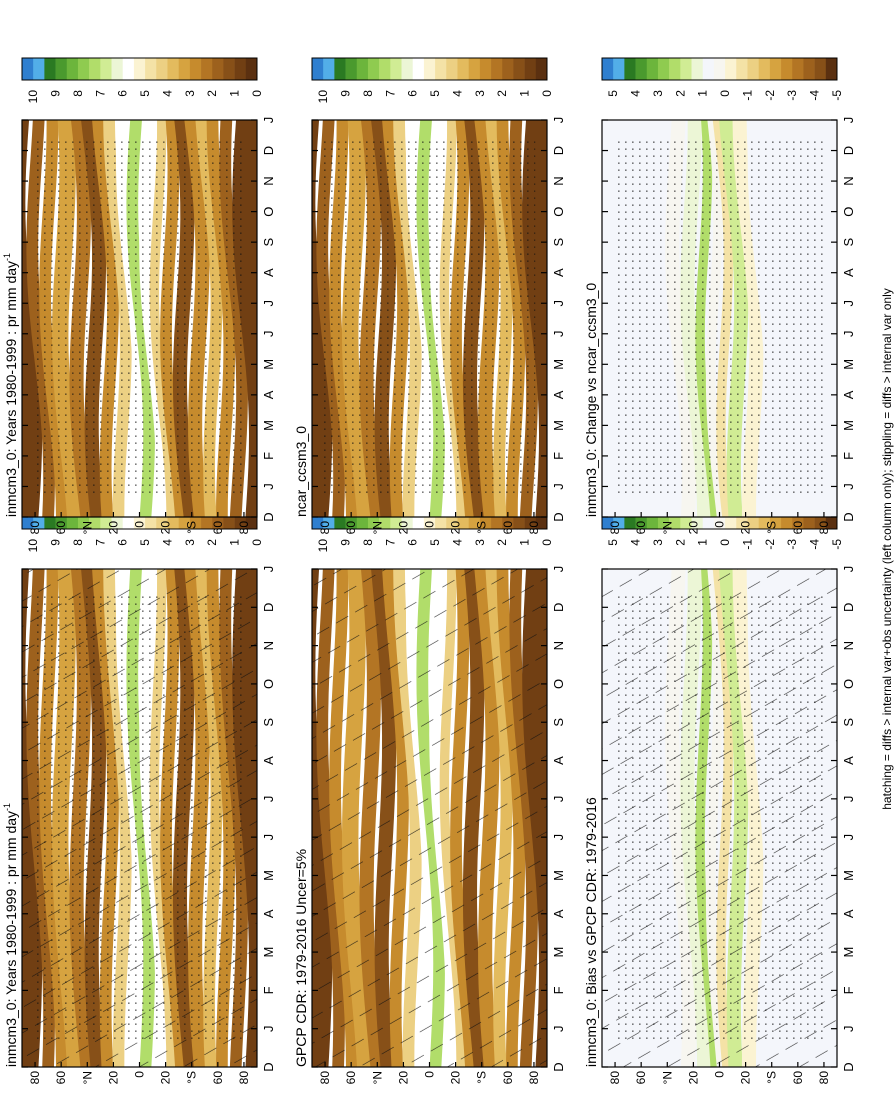 This screenshot has width=895, height=1097. Describe the element at coordinates (403, 1078) in the screenshot. I see `lat-tick-label: 20` at that location.